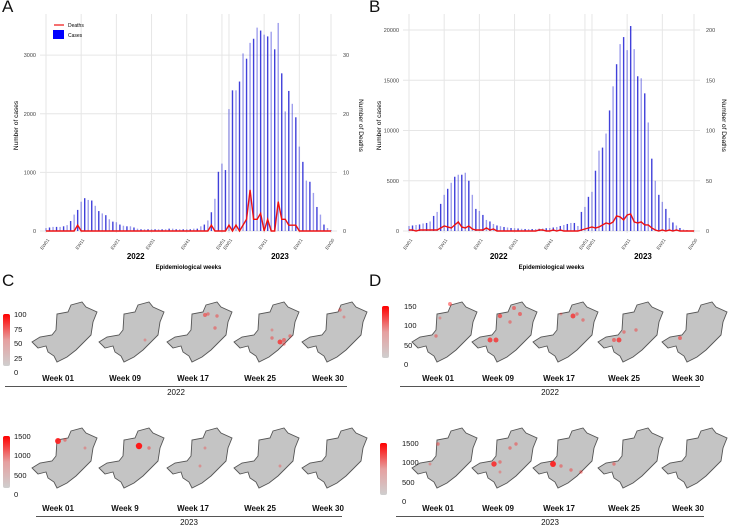 The width and height of the screenshot is (732, 527). Describe the element at coordinates (438, 508) in the screenshot. I see `week-label: Week 01` at that location.